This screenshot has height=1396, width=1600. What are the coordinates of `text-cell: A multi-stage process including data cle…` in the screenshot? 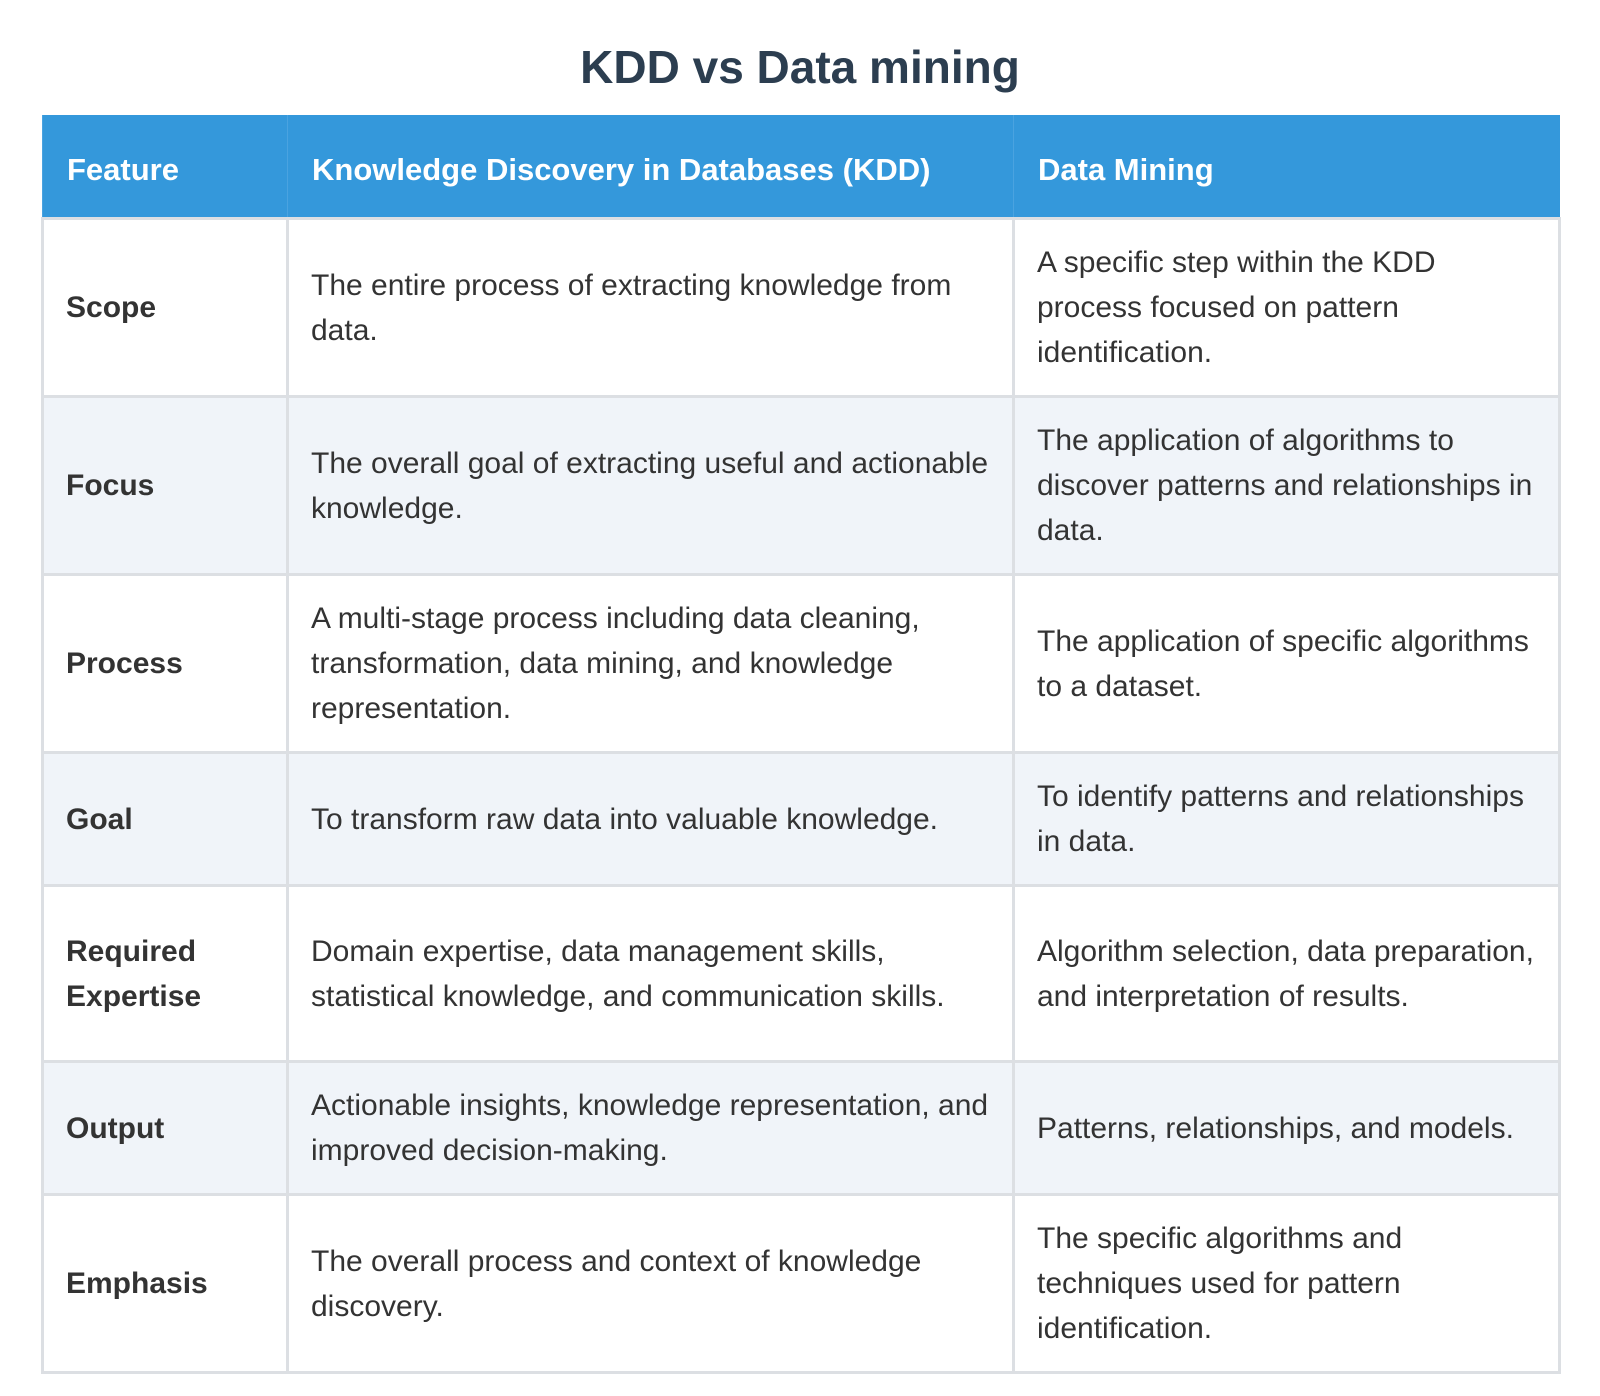 It's located at (650, 663).